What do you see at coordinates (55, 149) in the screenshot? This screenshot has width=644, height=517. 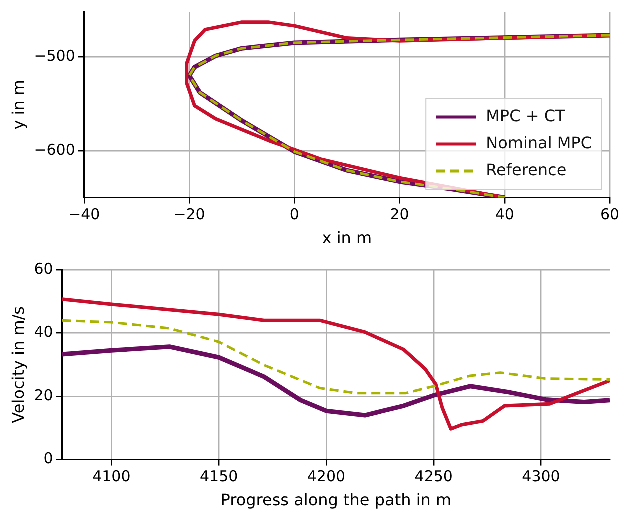 I see `y-tick-label: −600` at bounding box center [55, 149].